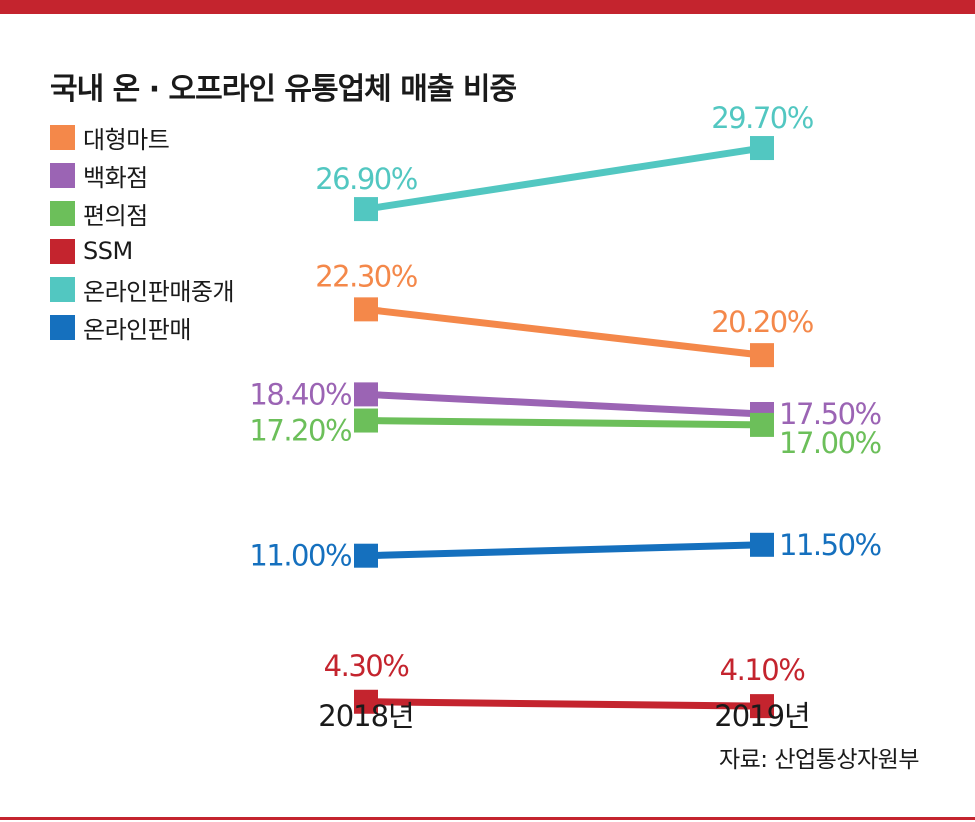  I want to click on data-label: 4.30%, so click(366, 666).